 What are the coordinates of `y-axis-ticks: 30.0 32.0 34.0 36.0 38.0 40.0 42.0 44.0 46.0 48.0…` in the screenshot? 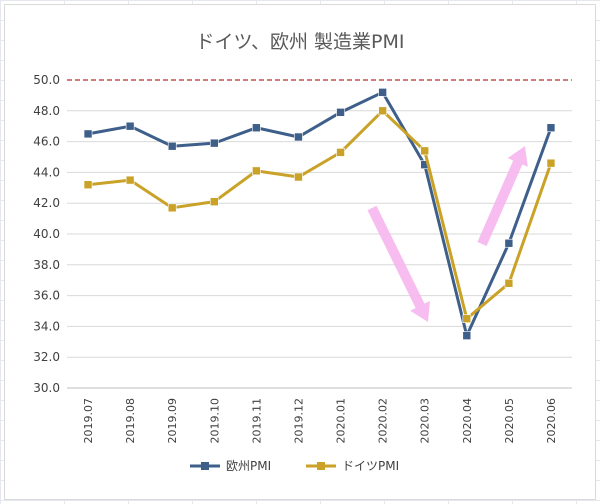 It's located at (46, 234).